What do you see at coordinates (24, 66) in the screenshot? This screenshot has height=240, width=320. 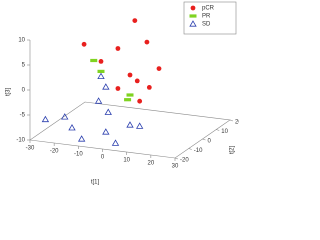 I see `z-tick-label: 5` at bounding box center [24, 66].